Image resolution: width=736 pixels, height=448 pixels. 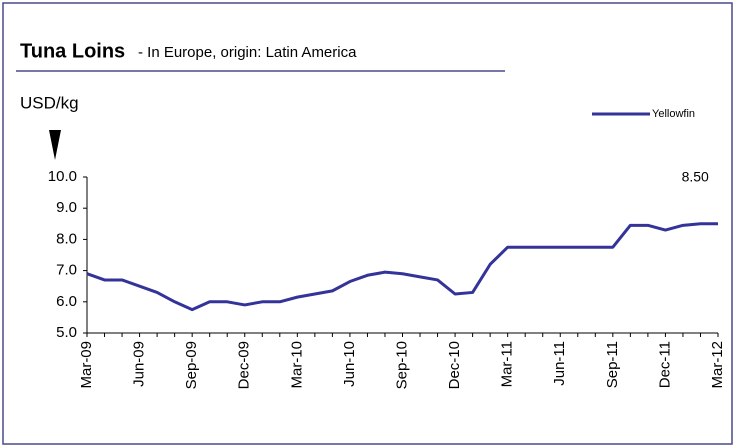 What do you see at coordinates (66, 207) in the screenshot?
I see `y-tick-label: 9.0` at bounding box center [66, 207].